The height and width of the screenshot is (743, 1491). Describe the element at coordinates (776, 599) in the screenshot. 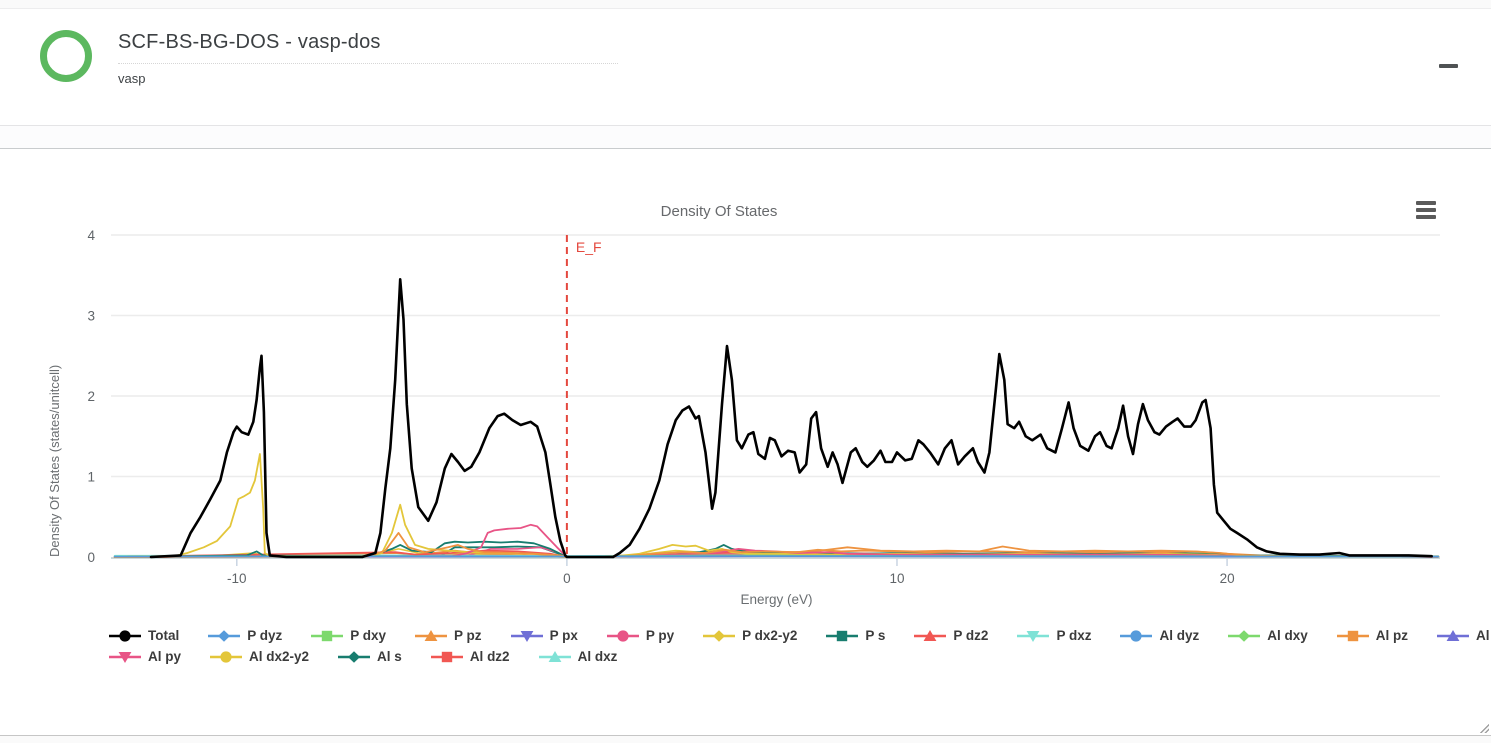

I see `x-axis-title: Energy (eV)` at that location.